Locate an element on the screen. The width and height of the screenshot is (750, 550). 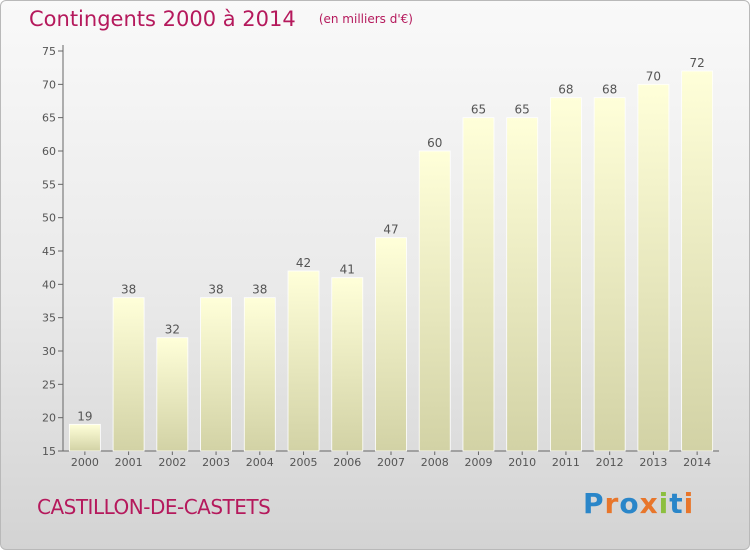
data-label-2001: 38 is located at coordinates (128, 290).